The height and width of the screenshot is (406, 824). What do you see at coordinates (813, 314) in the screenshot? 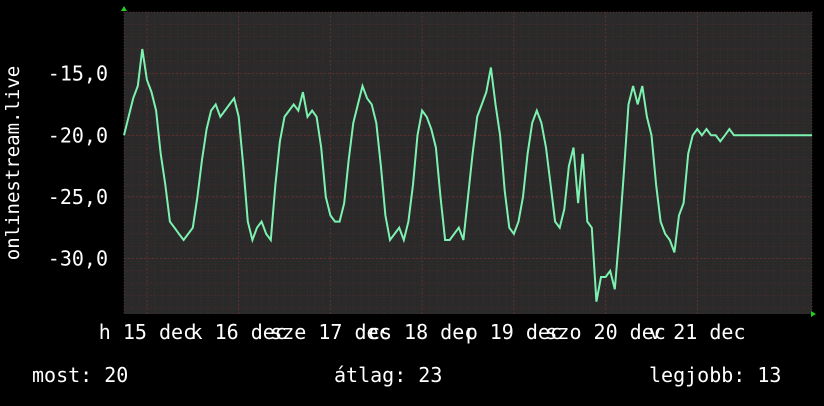
I see `x-axis-arrow-icon` at bounding box center [813, 314].